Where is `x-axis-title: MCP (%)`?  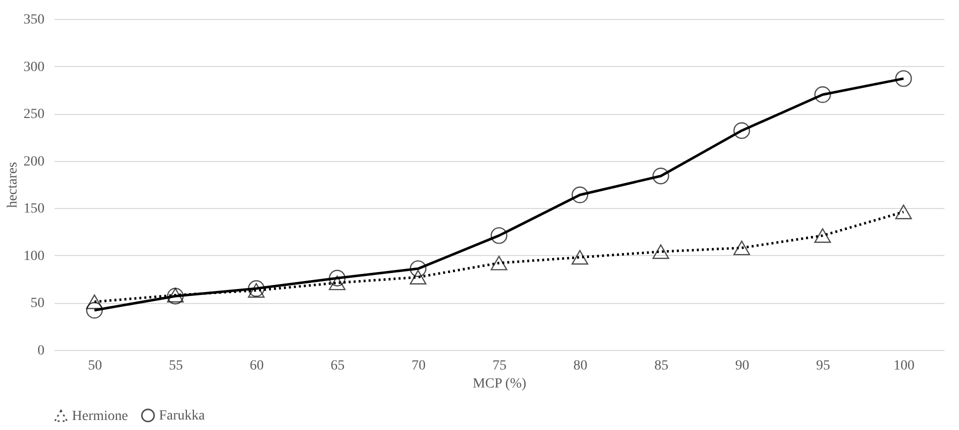
x-axis-title: MCP (%) is located at coordinates (499, 384).